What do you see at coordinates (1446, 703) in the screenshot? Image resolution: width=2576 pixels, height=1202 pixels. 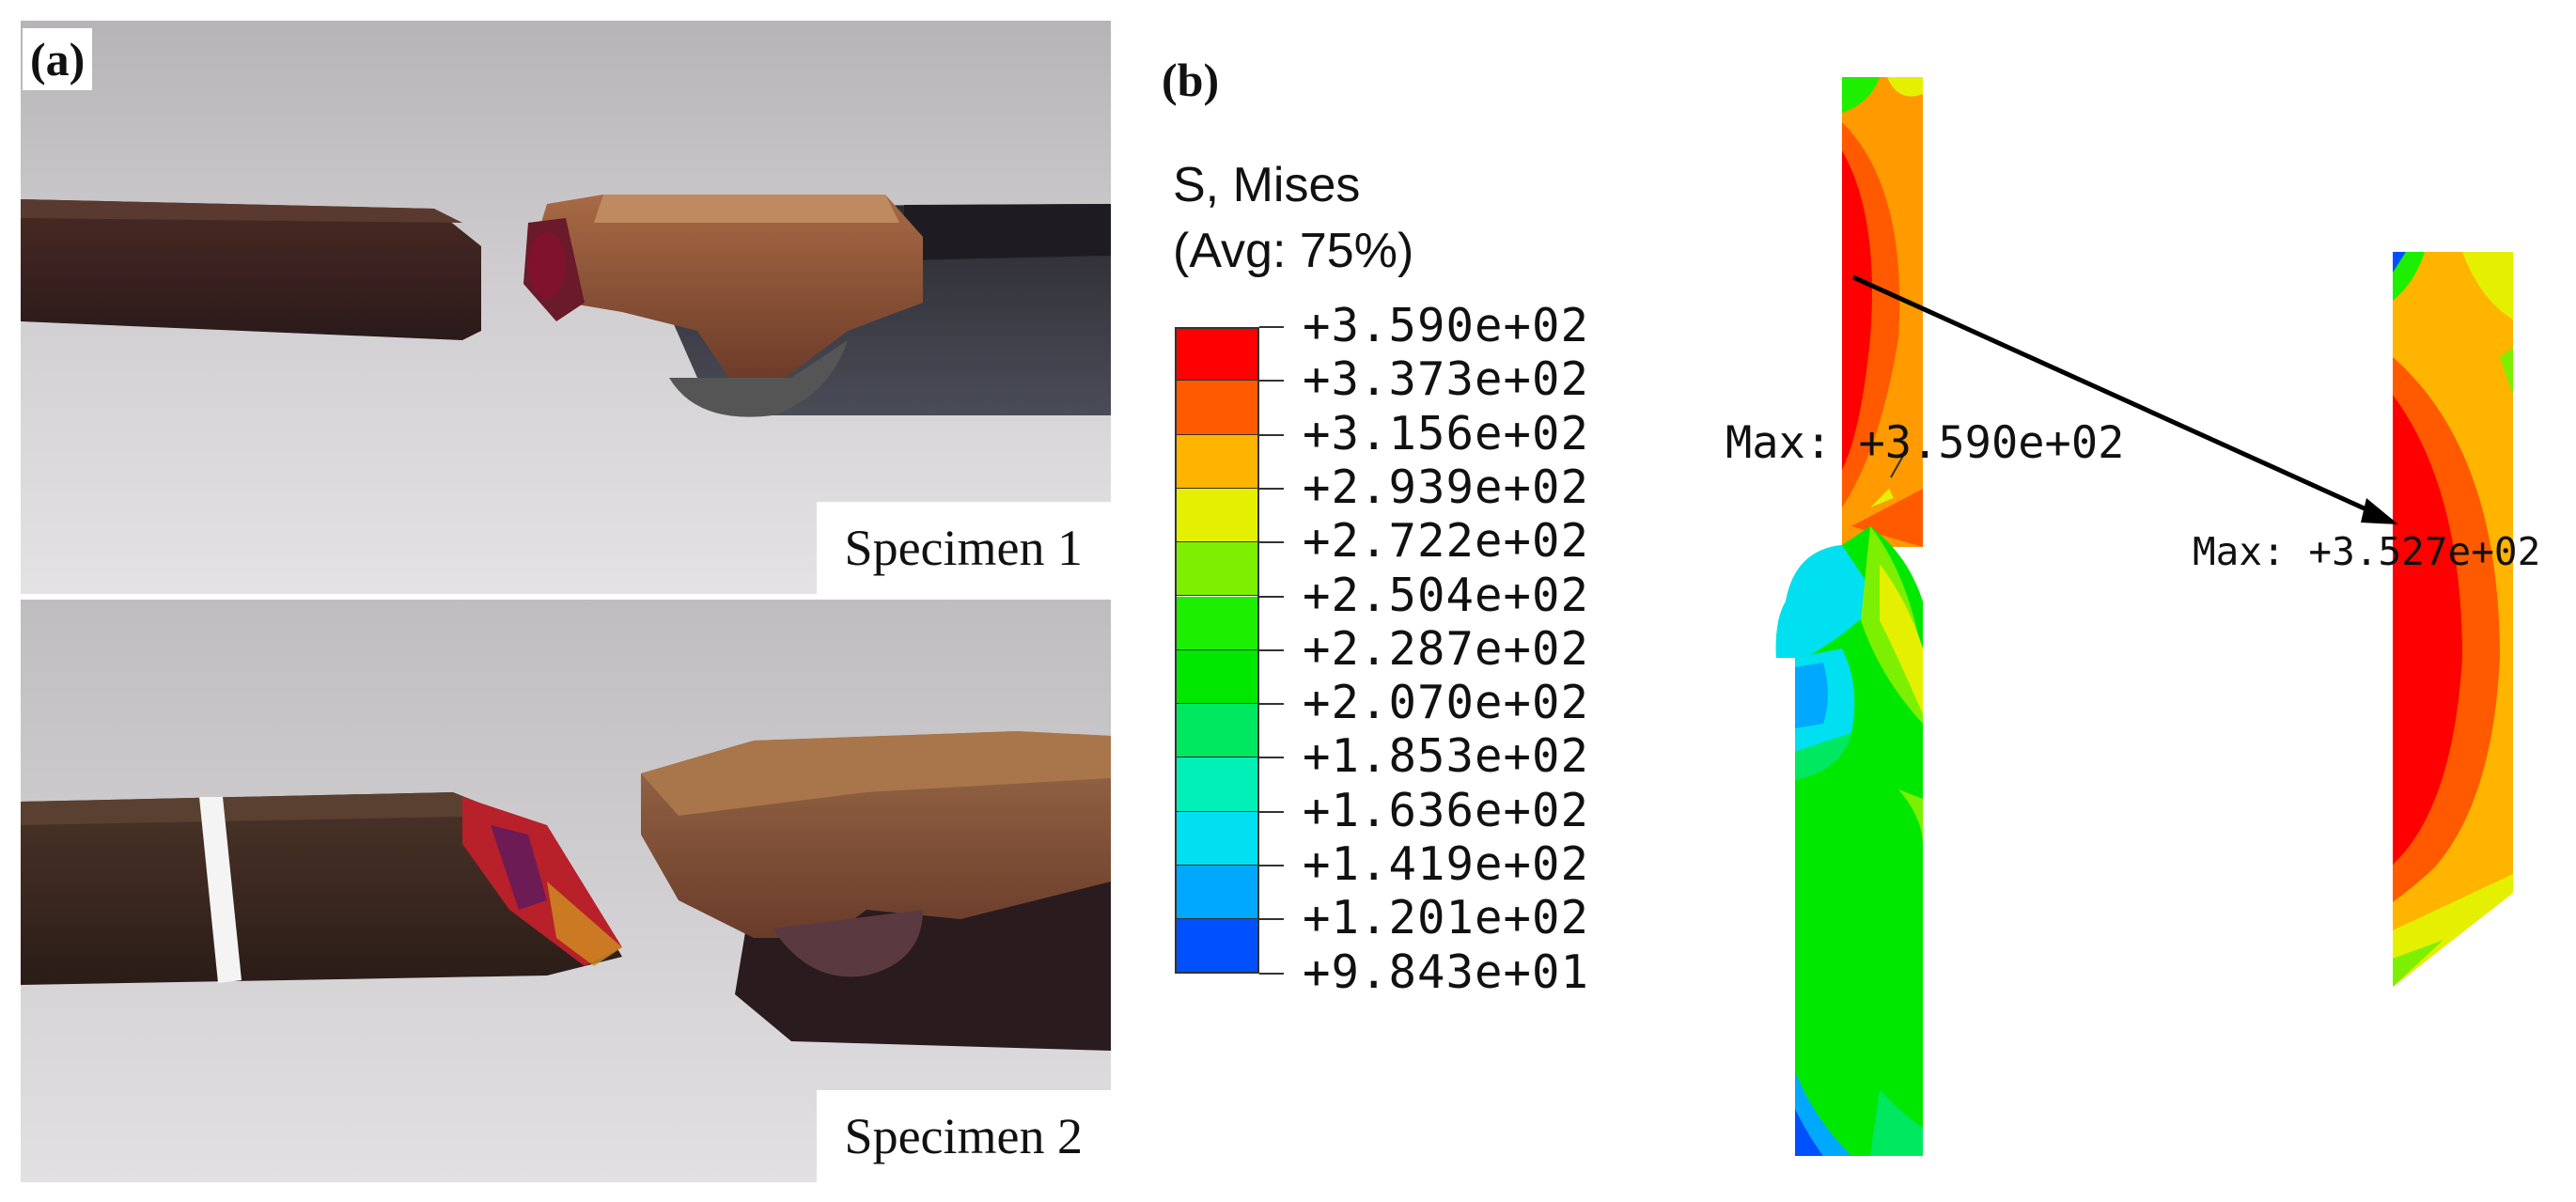 I see `legend-value: +2.070e+02` at bounding box center [1446, 703].